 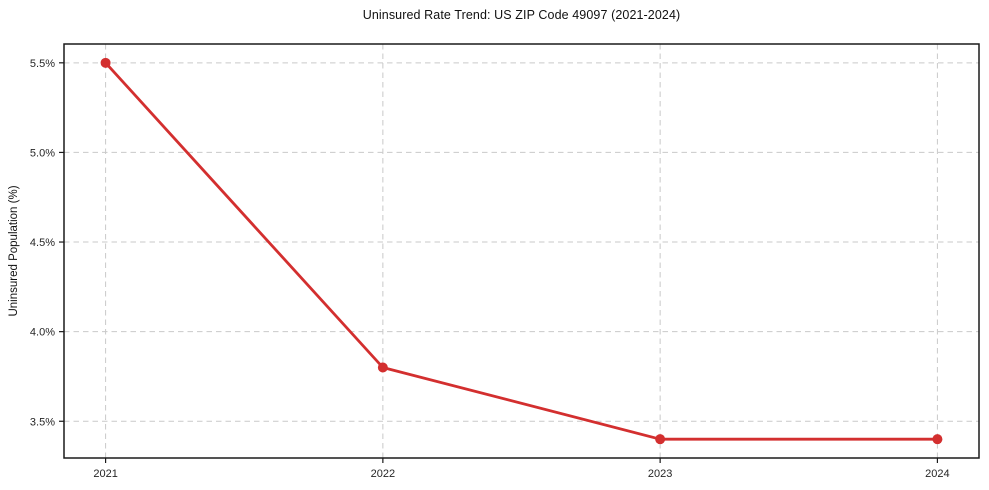 What do you see at coordinates (42, 422) in the screenshot?
I see `y-tick-label: 3.5%` at bounding box center [42, 422].